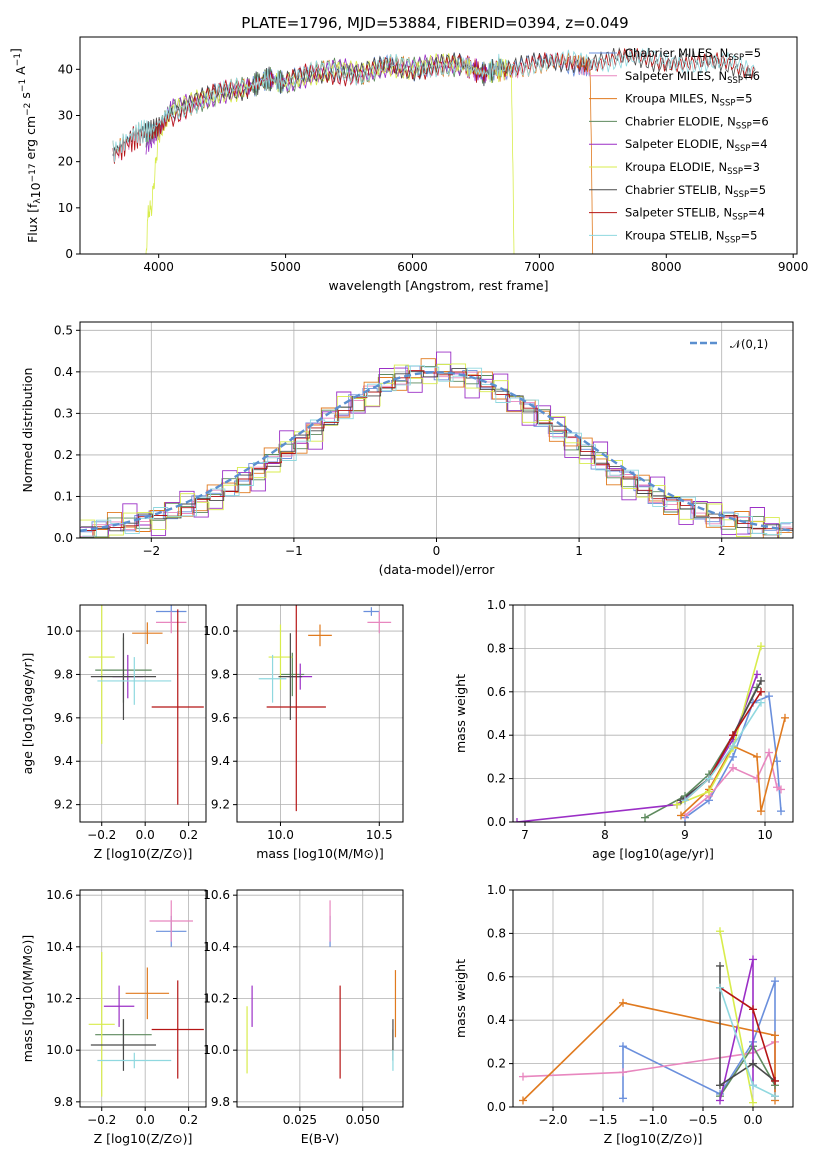 This screenshot has width=819, height=1170. I want to click on x-axis-label: mass [log10(M/M⊙)], so click(320, 853).